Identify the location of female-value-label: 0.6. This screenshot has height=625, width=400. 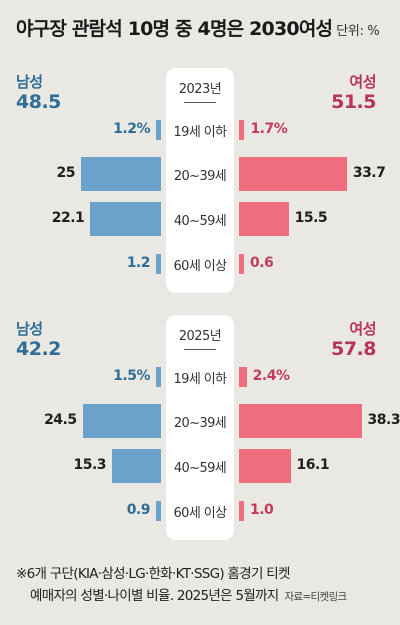
(262, 263).